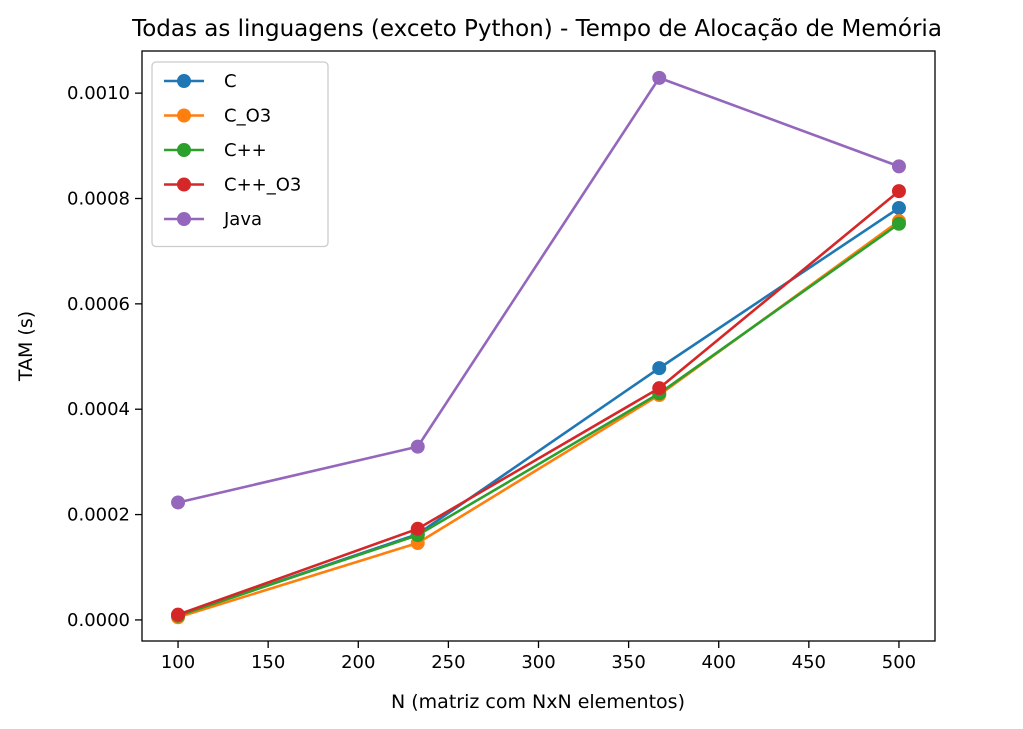  Describe the element at coordinates (98, 199) in the screenshot. I see `y-tick-label: 0.0008` at that location.